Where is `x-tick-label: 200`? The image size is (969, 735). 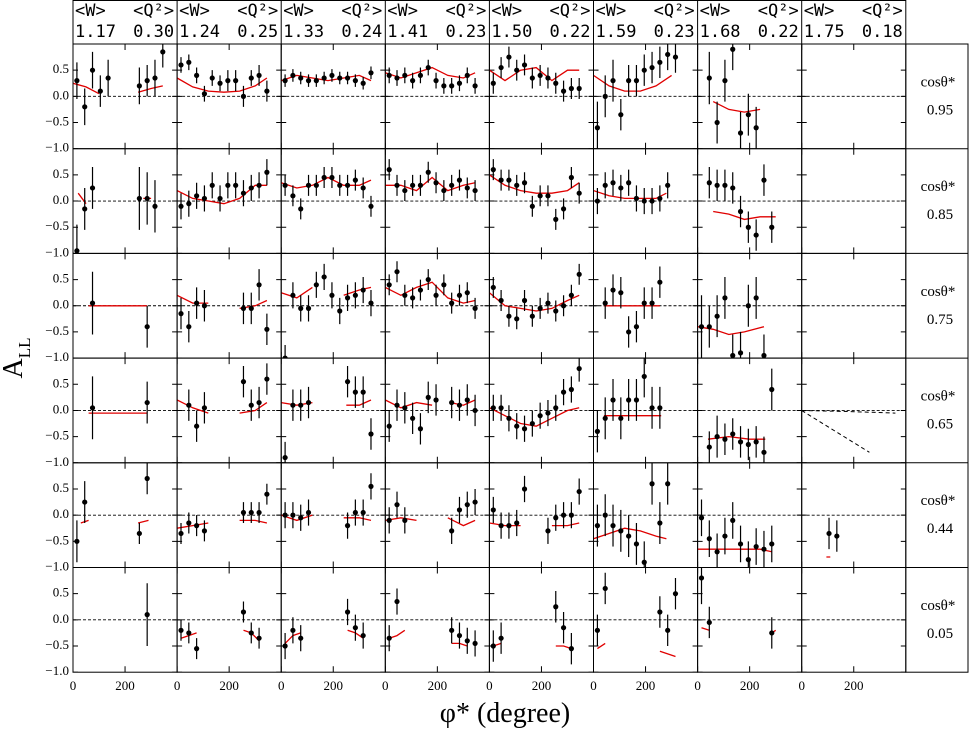
x-tick-label: 200 is located at coordinates (229, 685).